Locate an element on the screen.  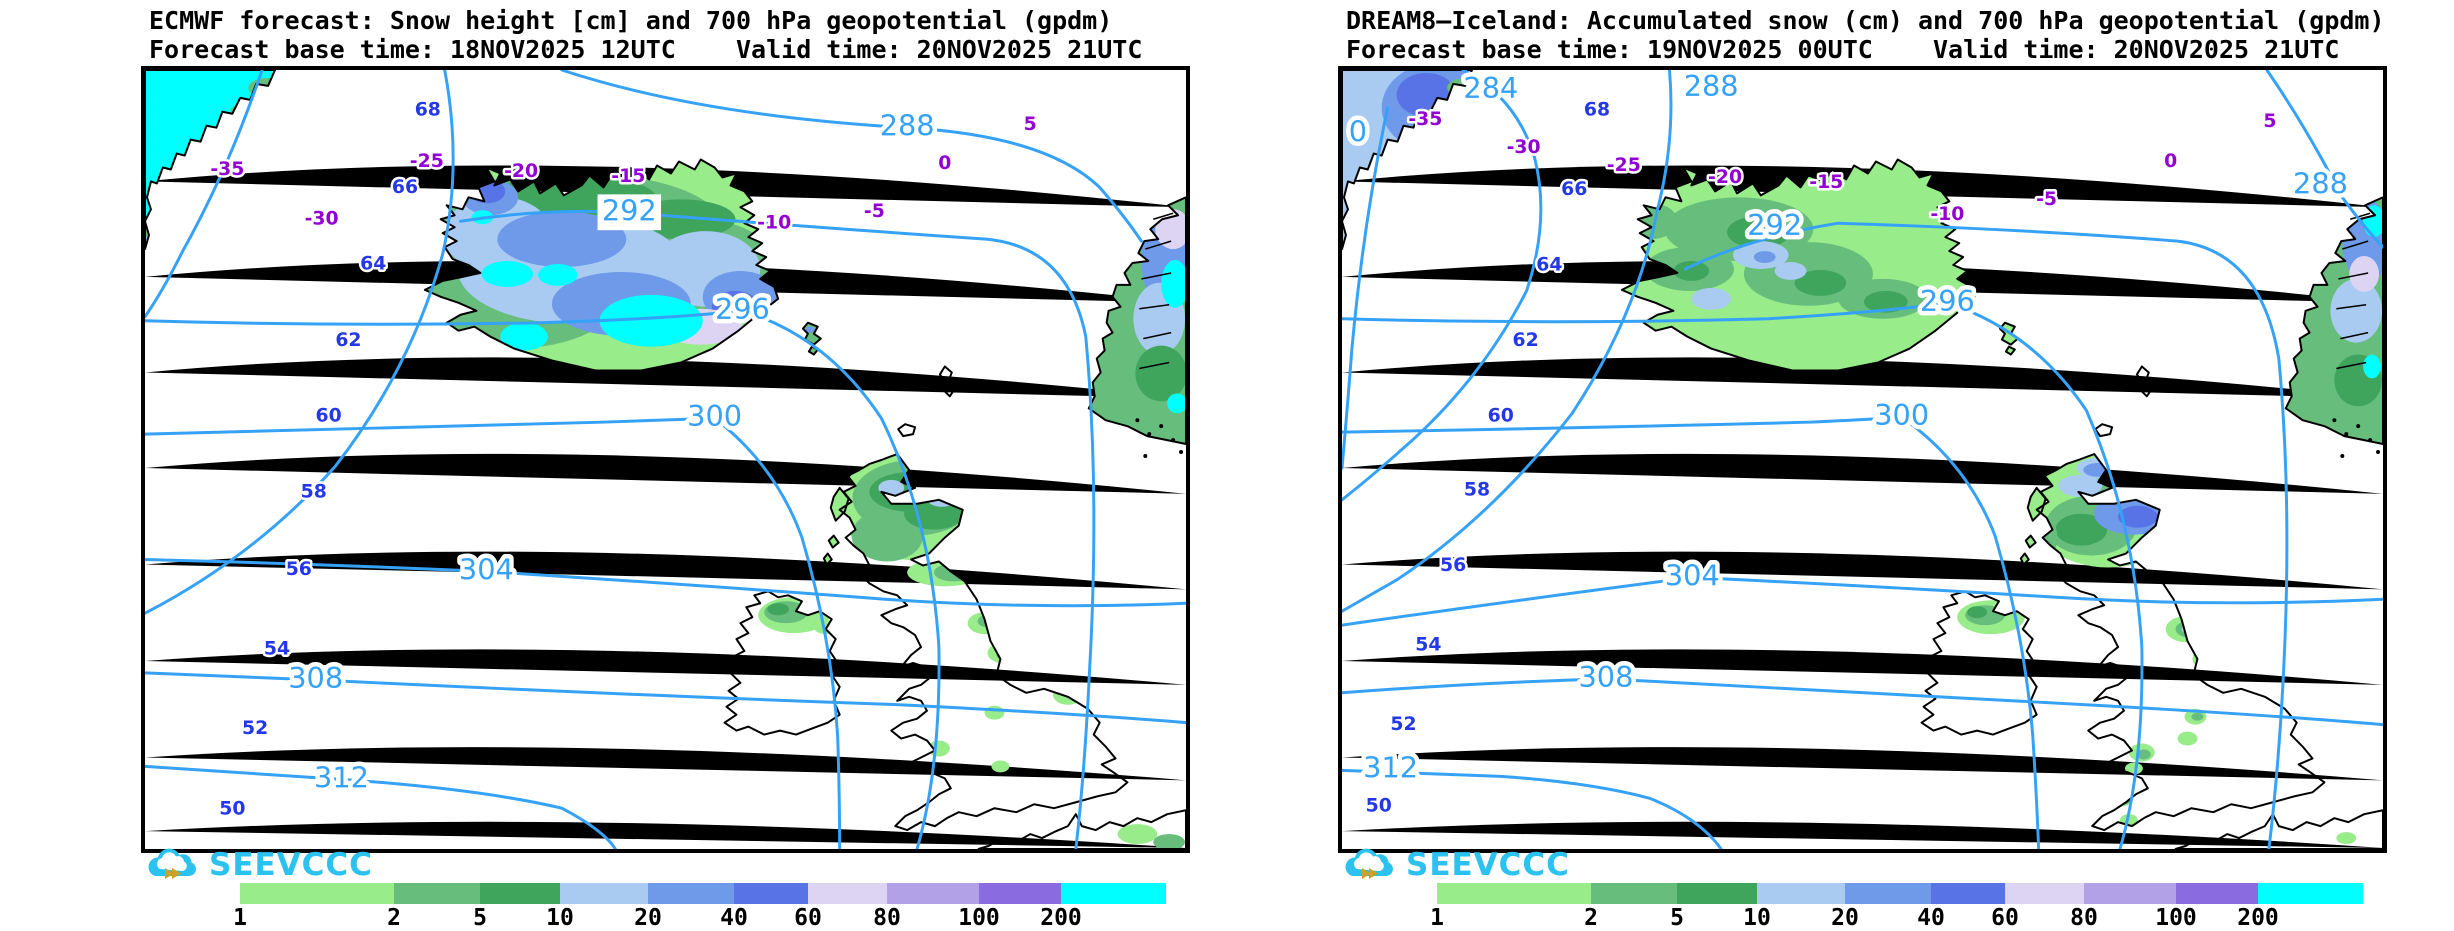
label-background is located at coordinates (629, 212).